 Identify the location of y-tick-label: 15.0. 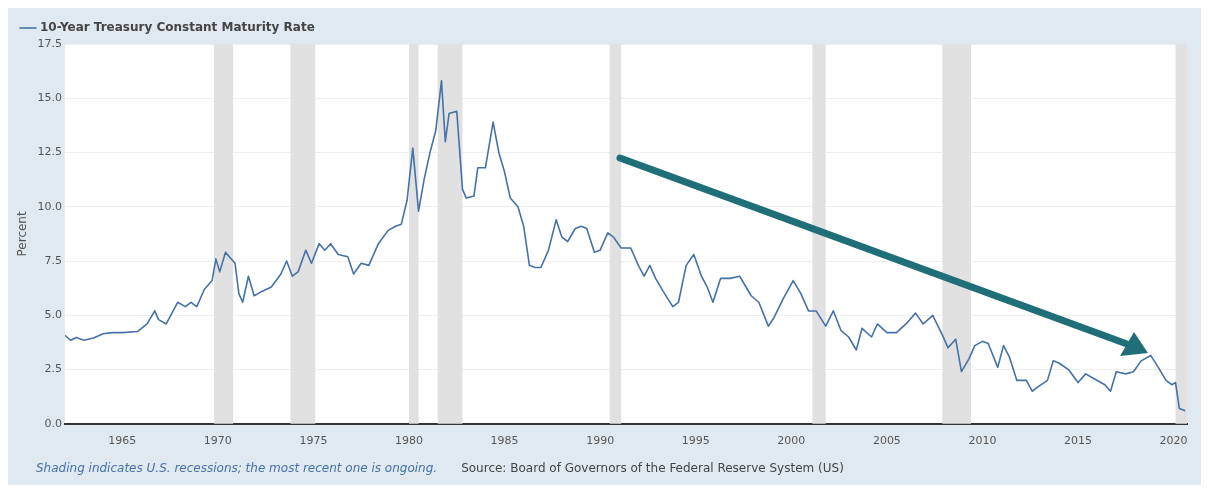
(49, 98).